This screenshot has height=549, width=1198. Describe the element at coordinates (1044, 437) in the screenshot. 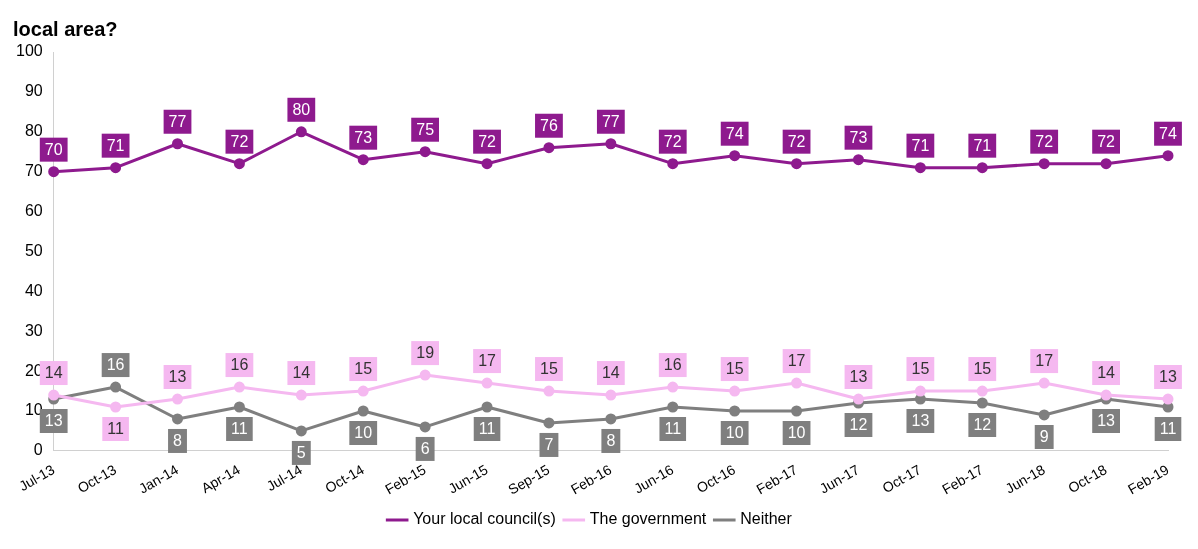

I see `data-label: 9` at that location.